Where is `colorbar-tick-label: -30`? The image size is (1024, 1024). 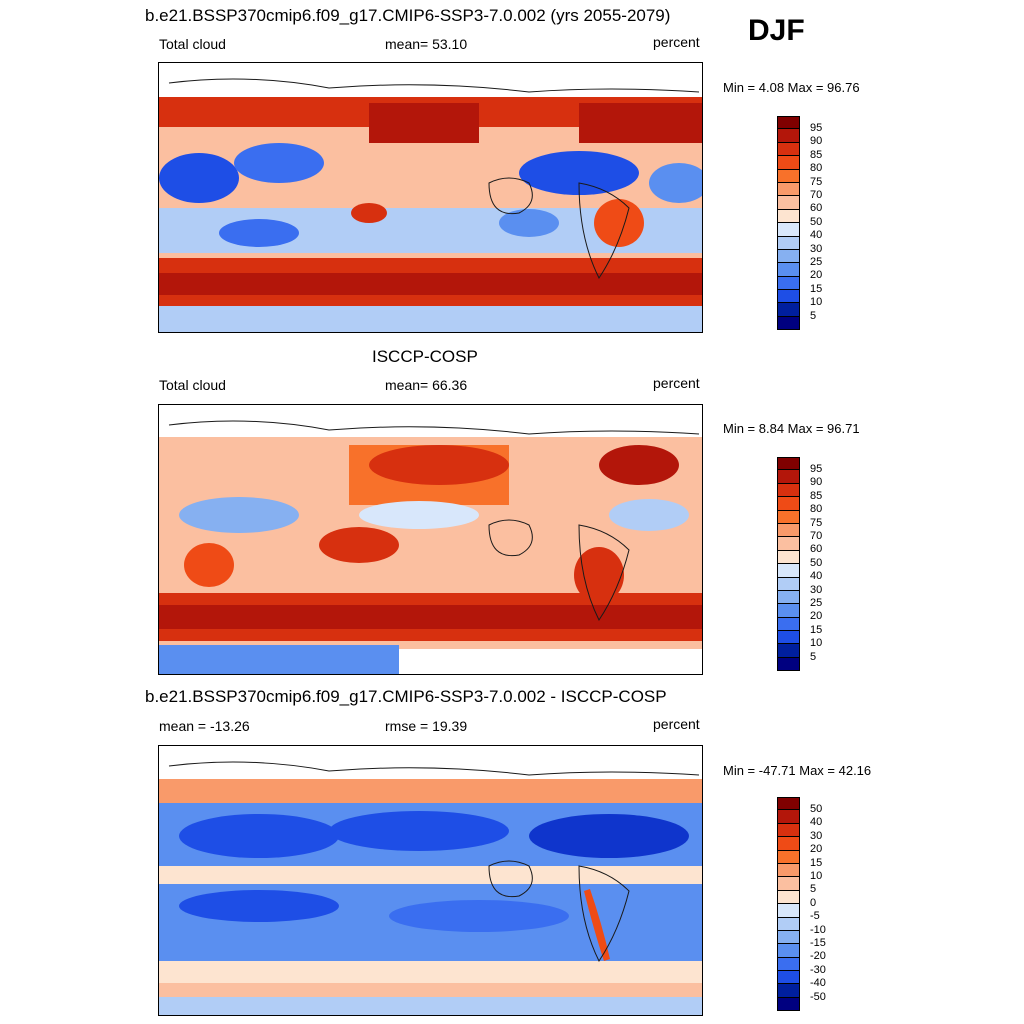
colorbar-tick-label: -30 is located at coordinates (818, 969).